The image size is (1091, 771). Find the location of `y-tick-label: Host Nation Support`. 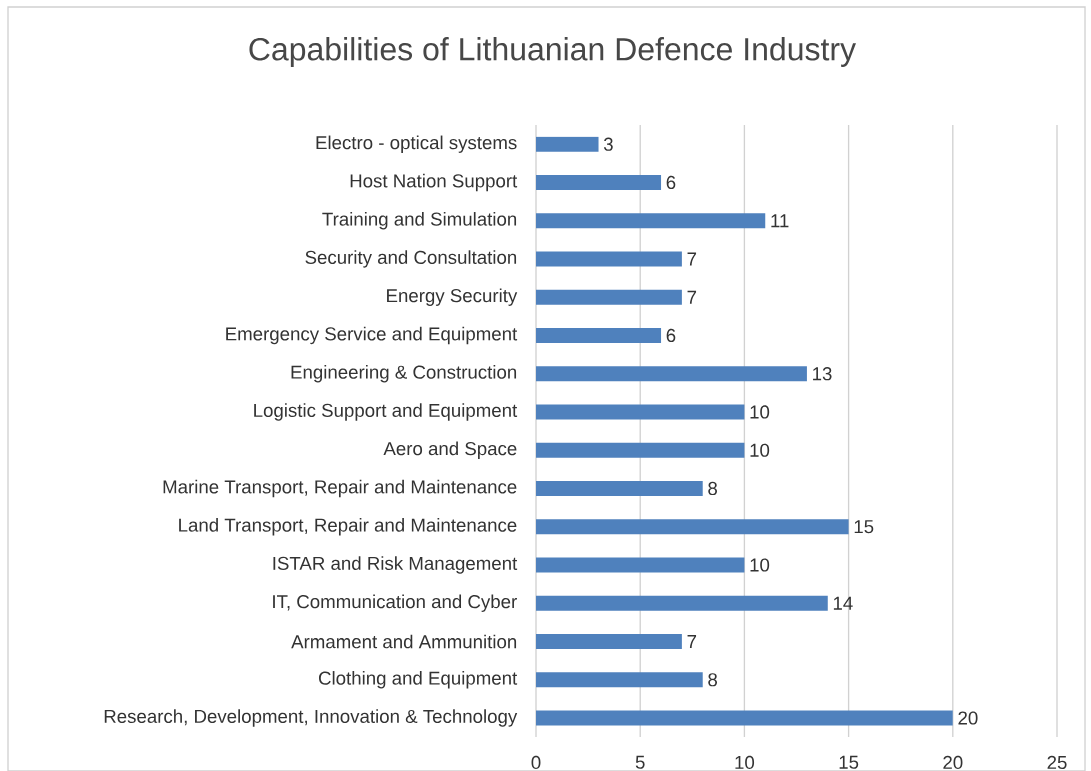

y-tick-label: Host Nation Support is located at coordinates (434, 182).